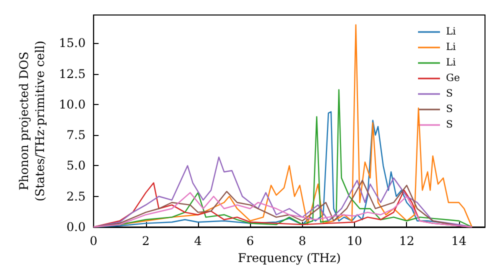  Describe the element at coordinates (72, 73) in the screenshot. I see `y-tick-label: 12.5` at that location.